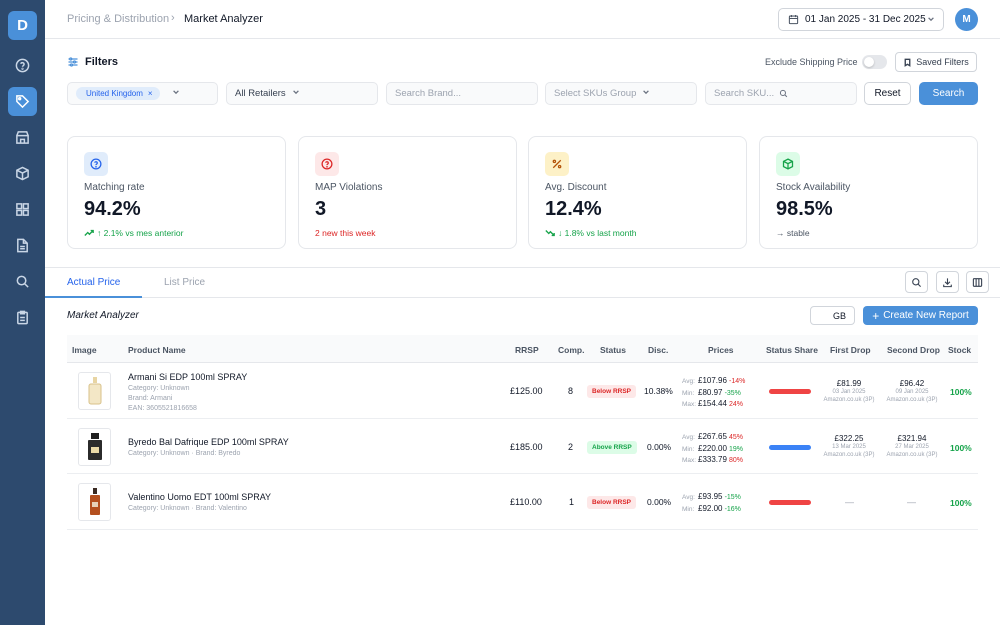 Image resolution: width=1000 pixels, height=625 pixels. What do you see at coordinates (302, 93) in the screenshot?
I see `retailers-select: All Retailers` at bounding box center [302, 93].